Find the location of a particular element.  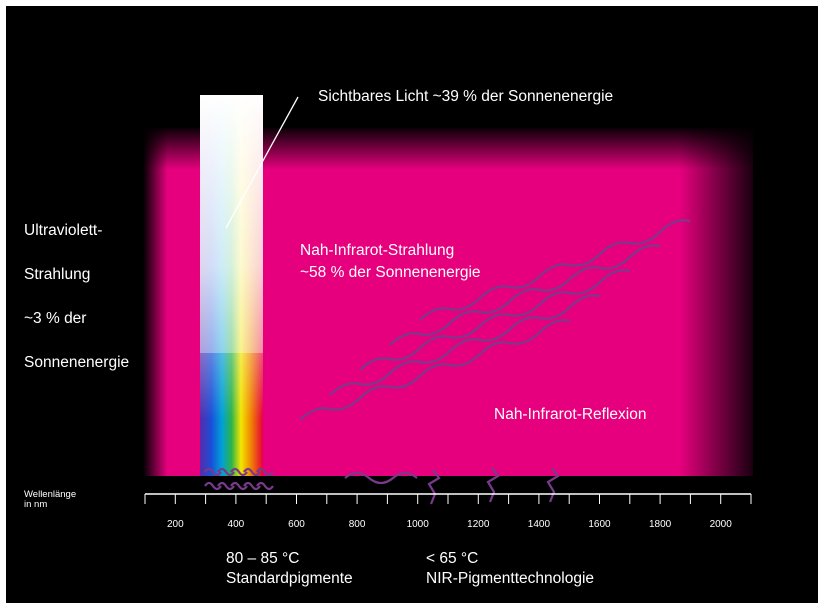

axis-tick-label: 600 is located at coordinates (296, 524).